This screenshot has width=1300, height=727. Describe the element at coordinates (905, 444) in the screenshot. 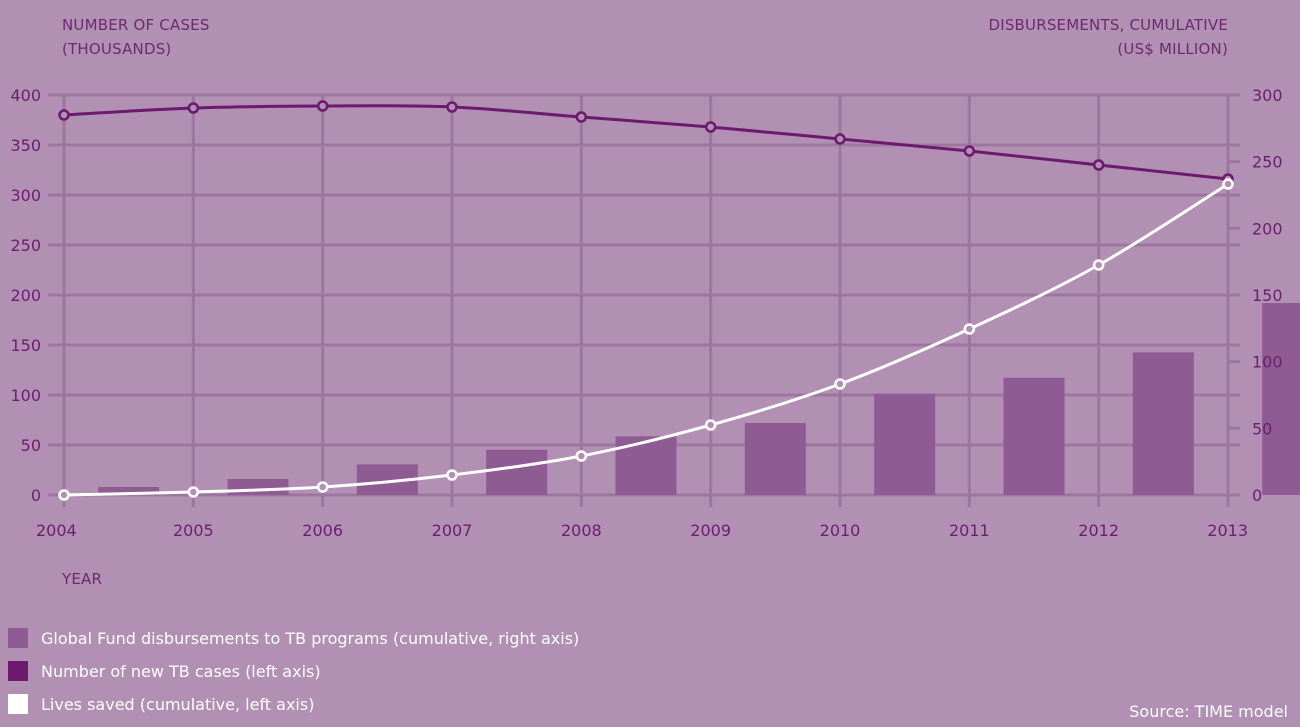

I see `bar-2010` at that location.